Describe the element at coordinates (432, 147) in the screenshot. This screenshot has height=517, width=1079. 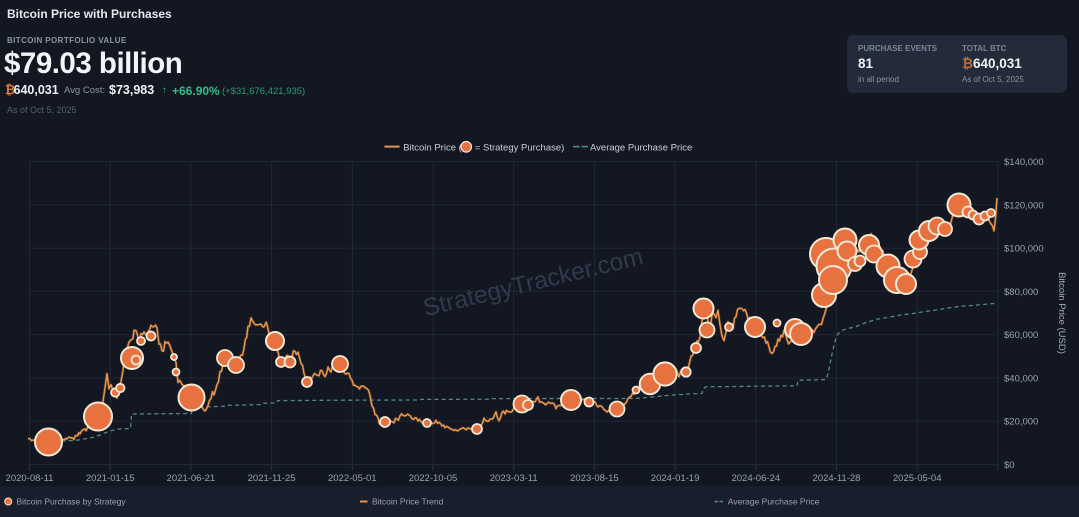
I see `svg-text: Bitcoin Price (` at that location.